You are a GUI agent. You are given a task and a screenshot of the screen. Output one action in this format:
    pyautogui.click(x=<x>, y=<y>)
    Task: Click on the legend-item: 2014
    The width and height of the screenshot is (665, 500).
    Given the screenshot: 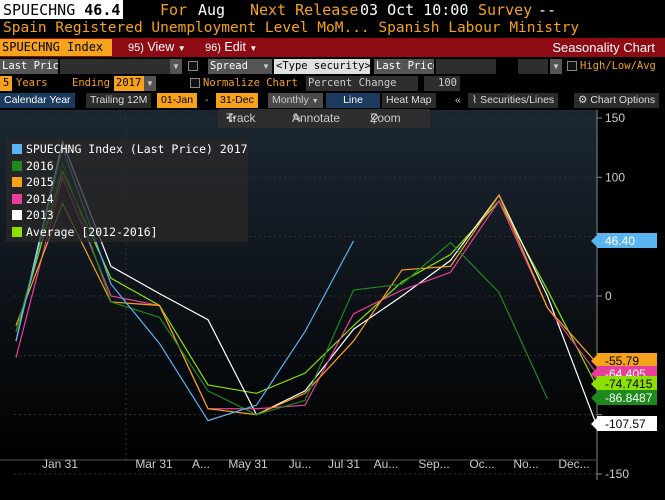 What is the action you would take?
    pyautogui.click(x=127, y=199)
    